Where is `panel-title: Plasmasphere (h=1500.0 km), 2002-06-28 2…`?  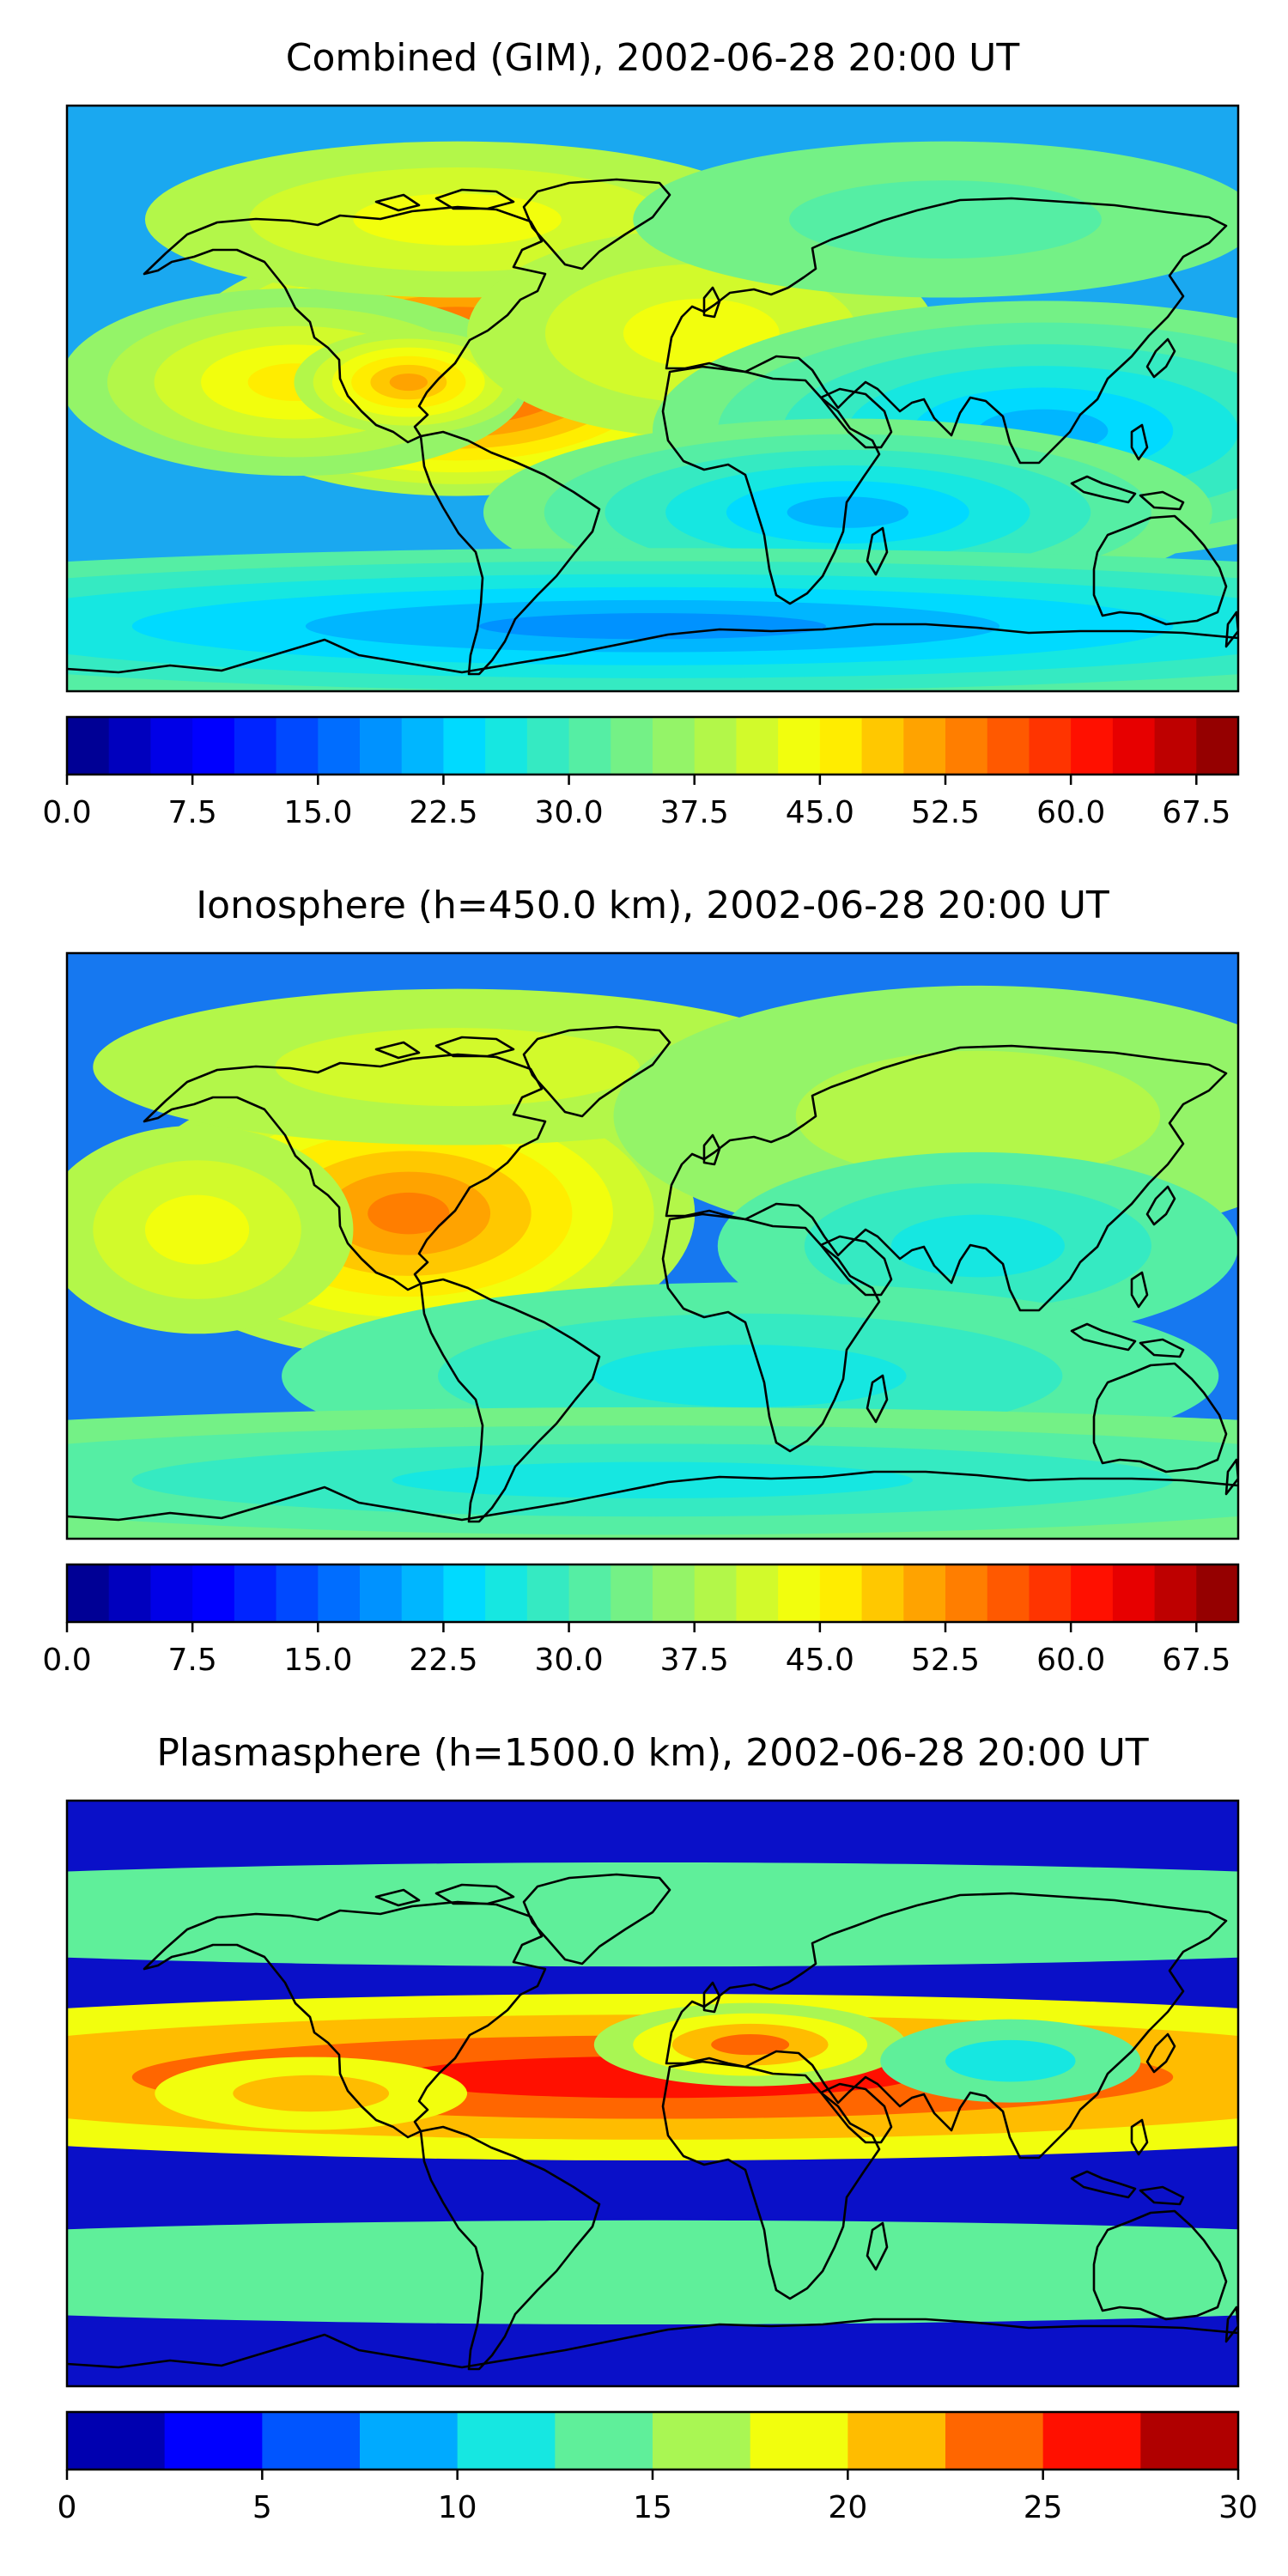
panel-title: Plasmasphere (h=1500.0 km), 2002-06-28 2… is located at coordinates (652, 1753).